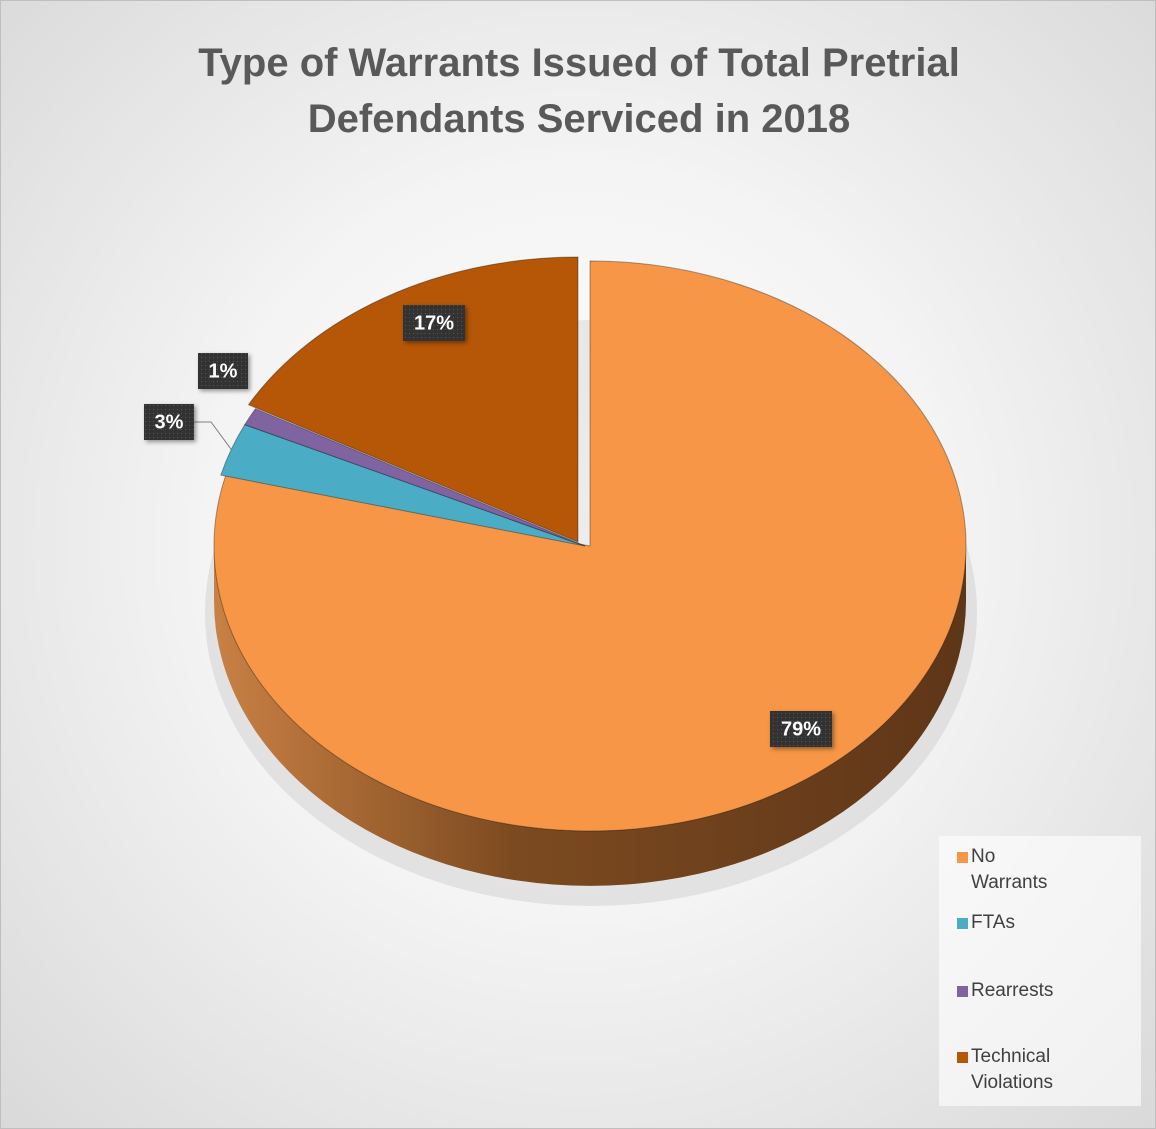  What do you see at coordinates (1012, 990) in the screenshot?
I see `legend-label: Rearrests` at bounding box center [1012, 990].